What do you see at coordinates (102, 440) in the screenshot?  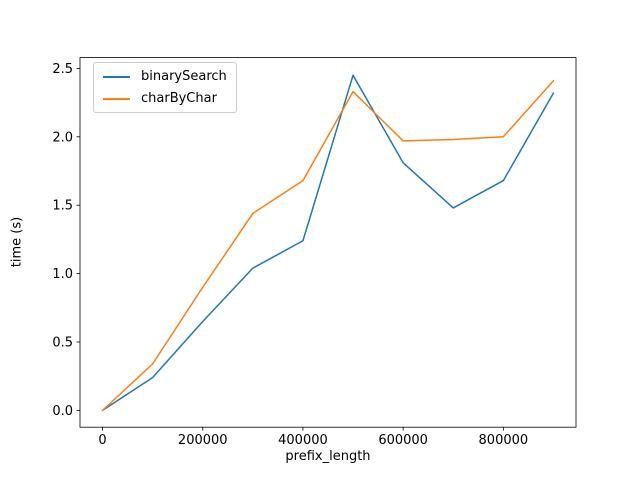 I see `x-tick-label: 0` at bounding box center [102, 440].